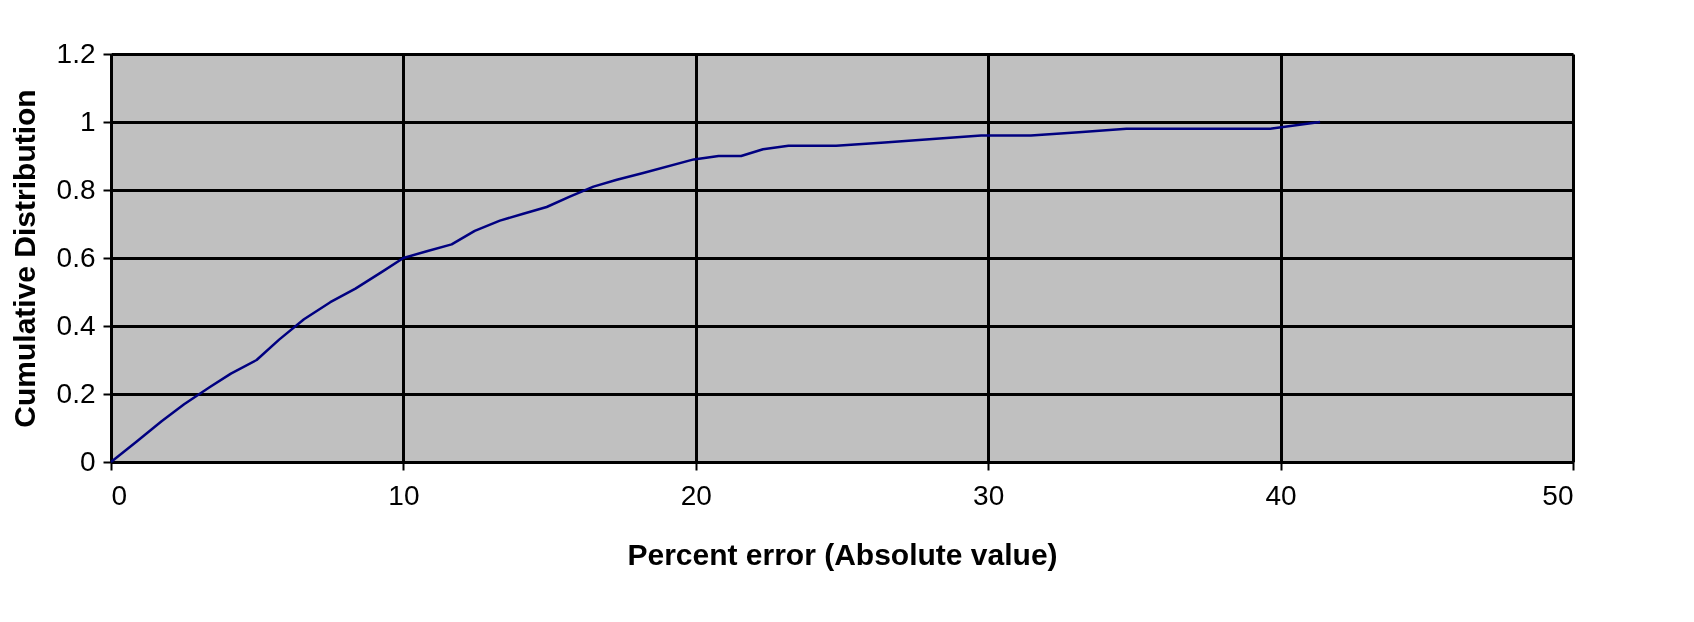 The height and width of the screenshot is (622, 1694). I want to click on y-tick-label: 0.8, so click(76, 189).